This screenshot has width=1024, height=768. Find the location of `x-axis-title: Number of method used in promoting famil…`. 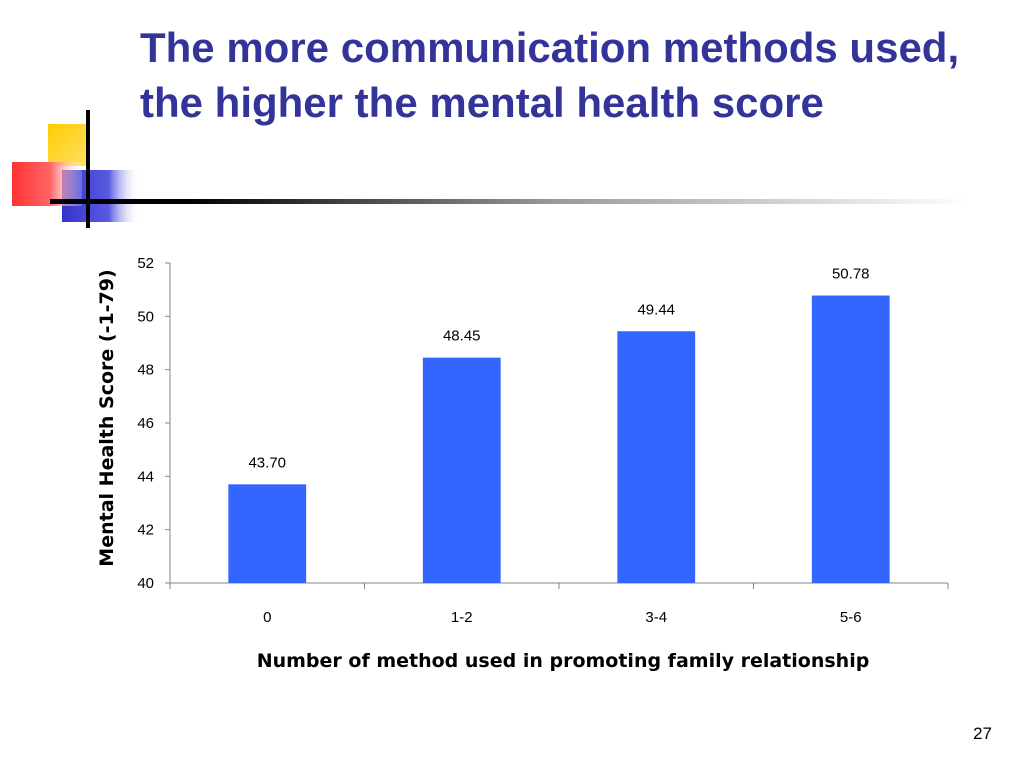

x-axis-title: Number of method used in promoting famil… is located at coordinates (563, 661).